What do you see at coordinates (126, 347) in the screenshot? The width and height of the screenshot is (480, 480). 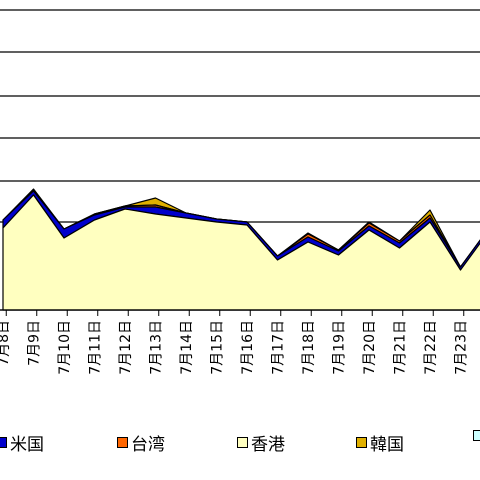 I see `x-tick-label: 7月12日` at bounding box center [126, 347].